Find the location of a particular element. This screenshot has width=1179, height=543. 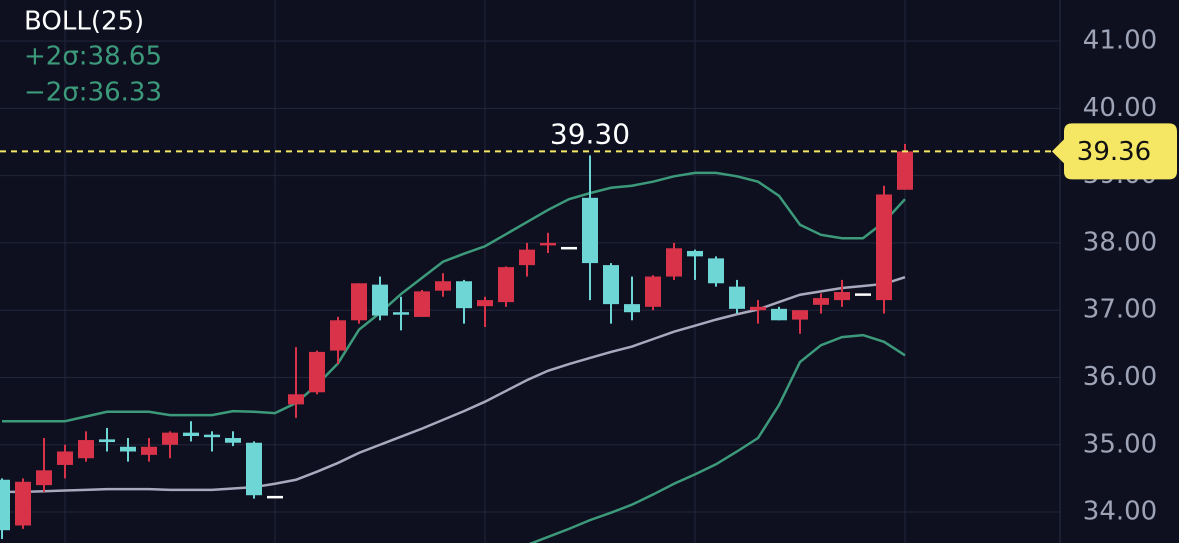

y-tick-label: 41.00 is located at coordinates (1120, 41).